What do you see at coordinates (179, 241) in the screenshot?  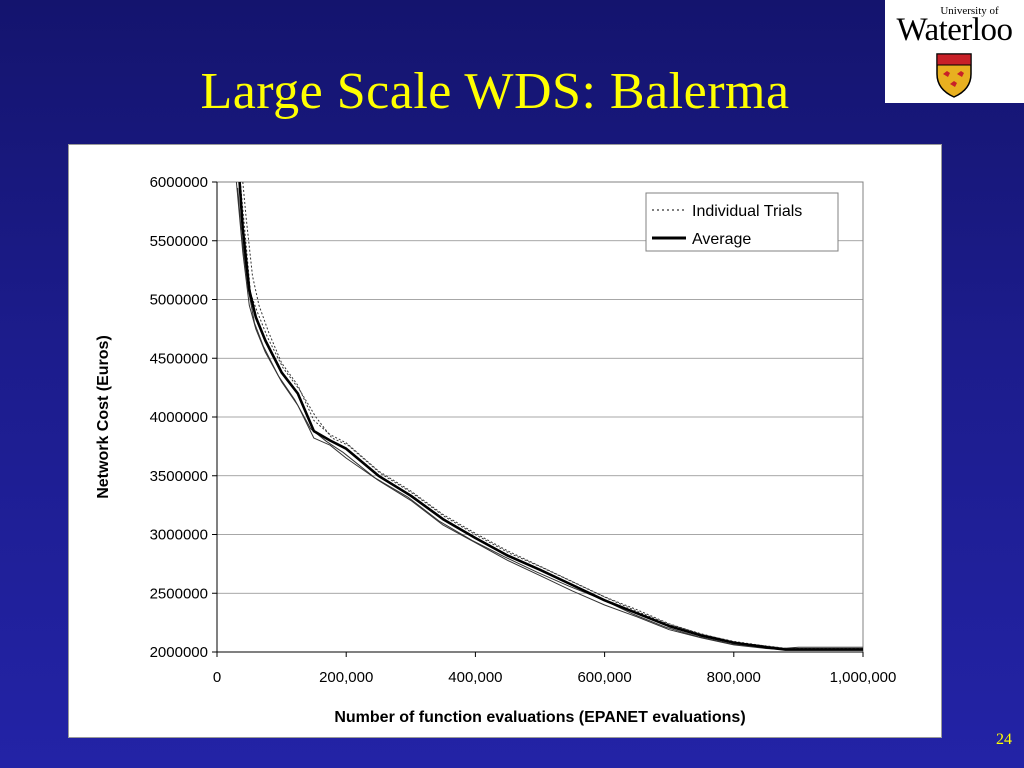 I see `y-tick-label: 5500000` at bounding box center [179, 241].